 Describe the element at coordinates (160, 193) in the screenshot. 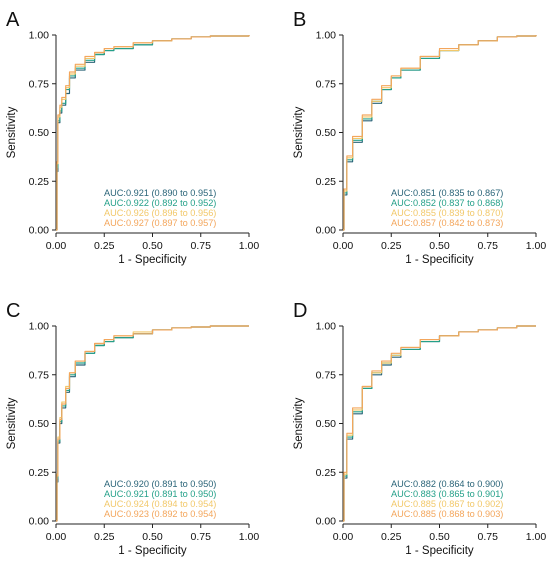

I see `auc-annotation: AUC:0.921 (0.890 to 0.951)` at that location.